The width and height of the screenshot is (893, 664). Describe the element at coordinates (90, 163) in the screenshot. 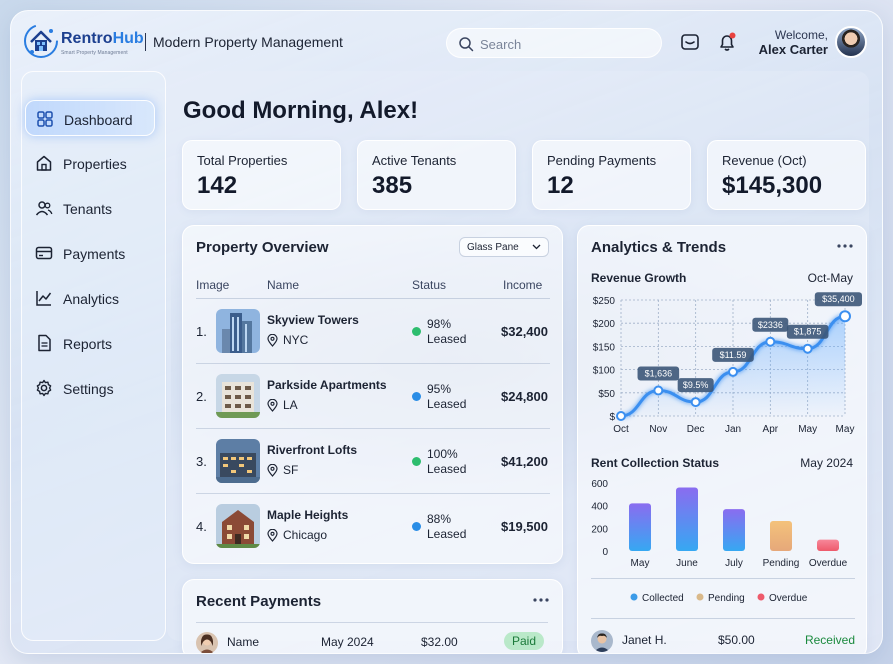

I see `sidebar-item-properties: Properties` at that location.